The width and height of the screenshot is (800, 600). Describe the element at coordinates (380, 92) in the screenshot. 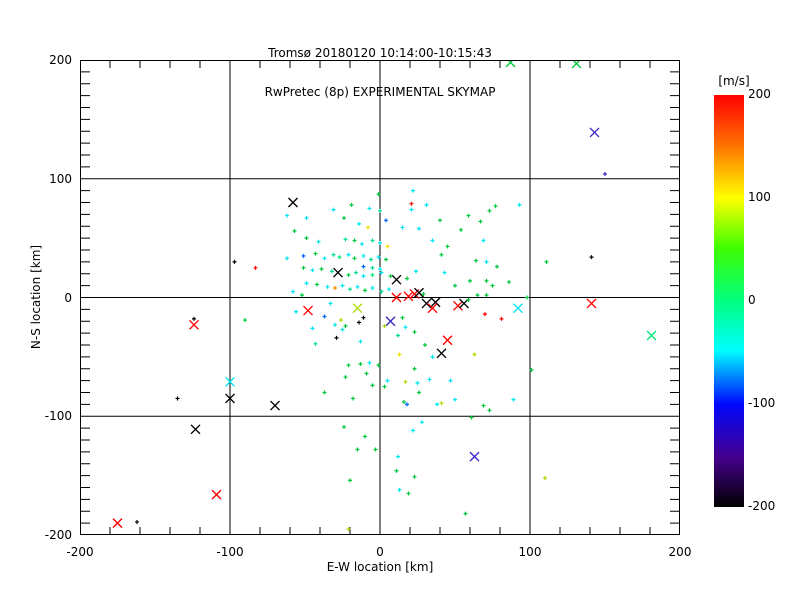

I see `title-line-2: RwPretec (8p) EXPERIMENTAL SKYMAP` at that location.